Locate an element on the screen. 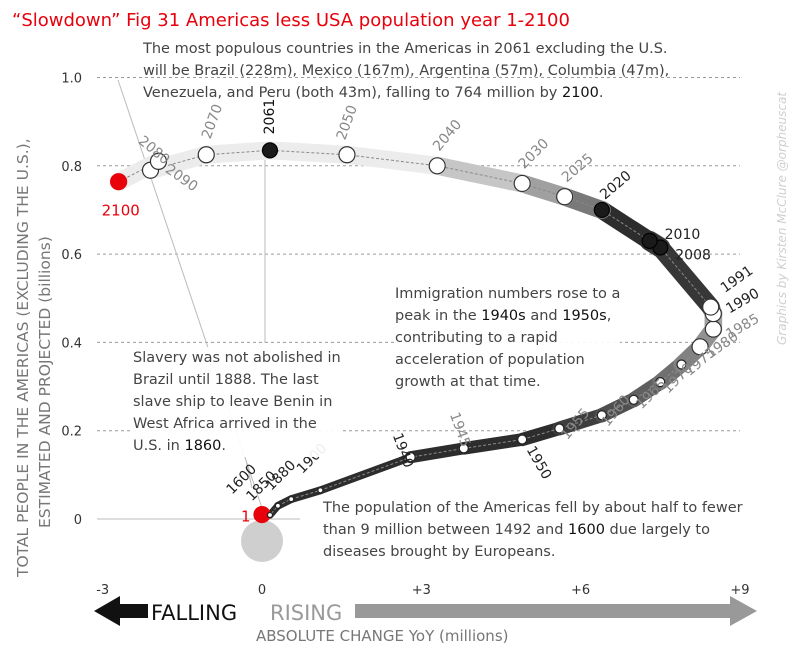  year-label-1945: 1945 is located at coordinates (459, 429).